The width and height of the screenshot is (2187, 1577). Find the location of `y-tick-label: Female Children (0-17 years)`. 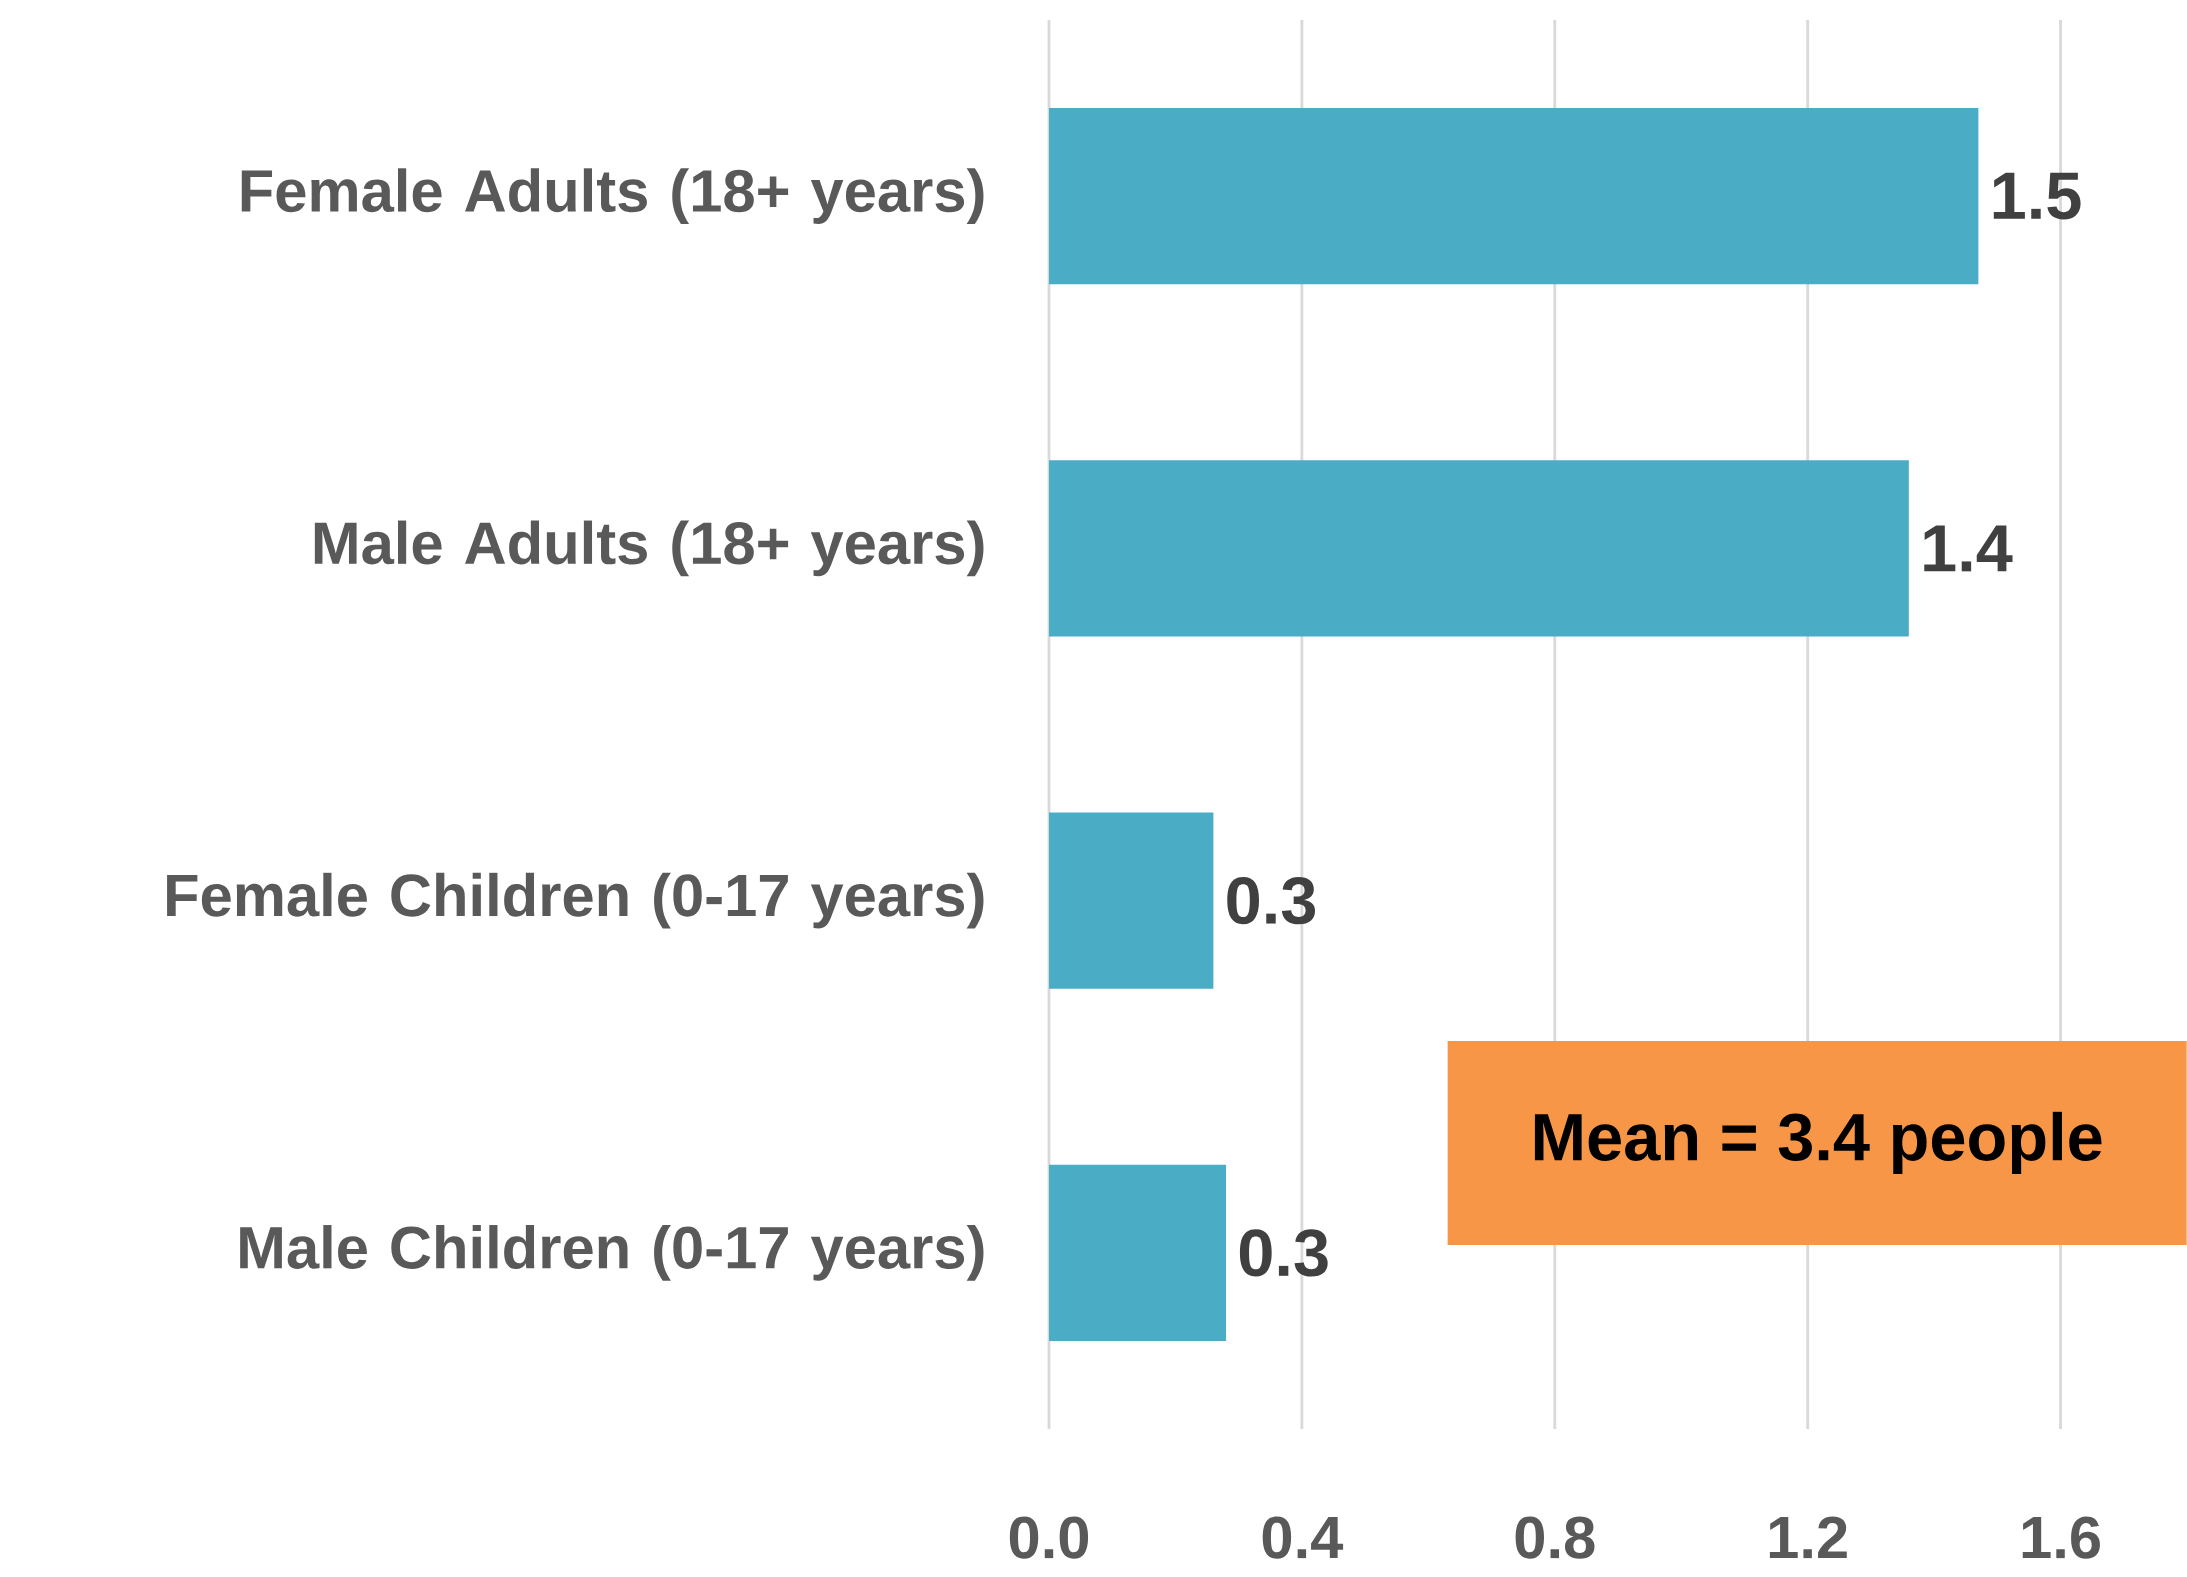

y-tick-label: Female Children (0-17 years) is located at coordinates (575, 900).